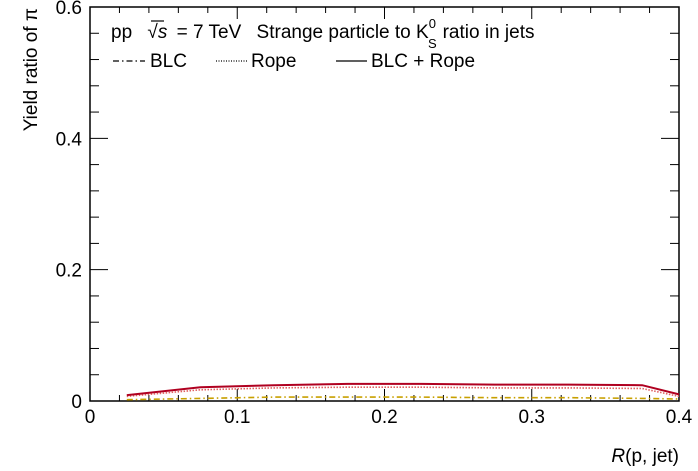 This screenshot has height=471, width=698. I want to click on header-sqrt: √, so click(152, 32).